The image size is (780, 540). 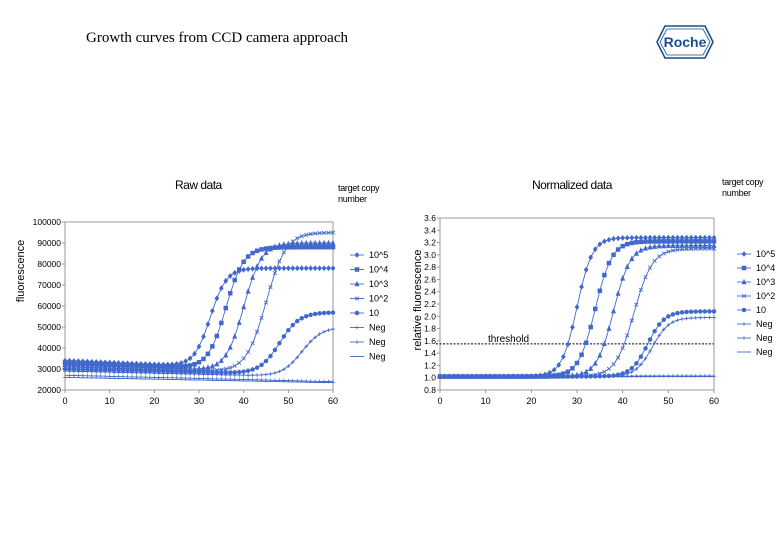 I want to click on raw-ytick-label: 90000, so click(x=49, y=243).